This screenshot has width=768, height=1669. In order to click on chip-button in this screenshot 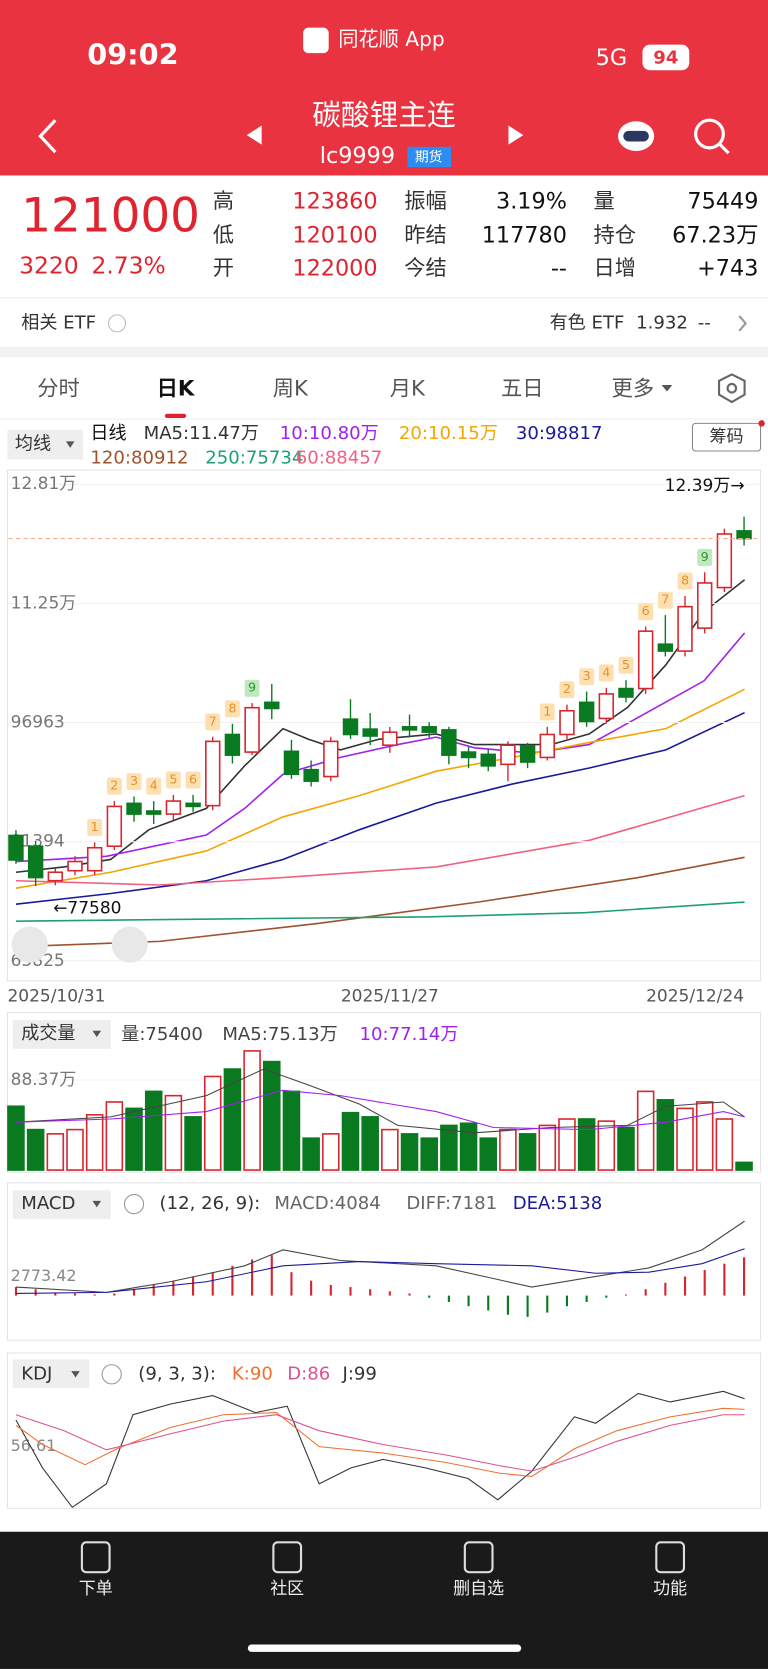, I will do `click(726, 437)`.